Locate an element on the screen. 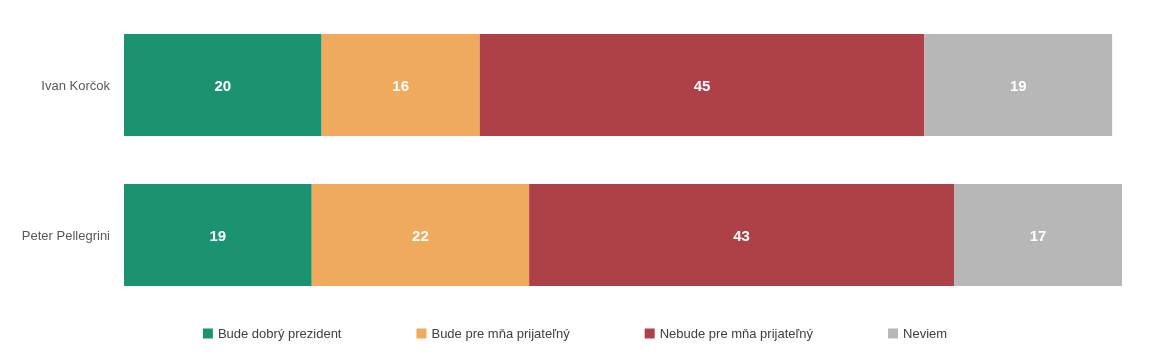  y-tick-label: Peter Pellegrini is located at coordinates (66, 235).